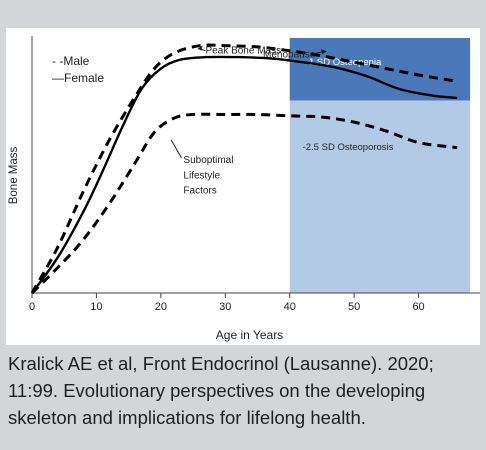 Image resolution: width=486 pixels, height=450 pixels. I want to click on peak-arrowhead, so click(200, 48).